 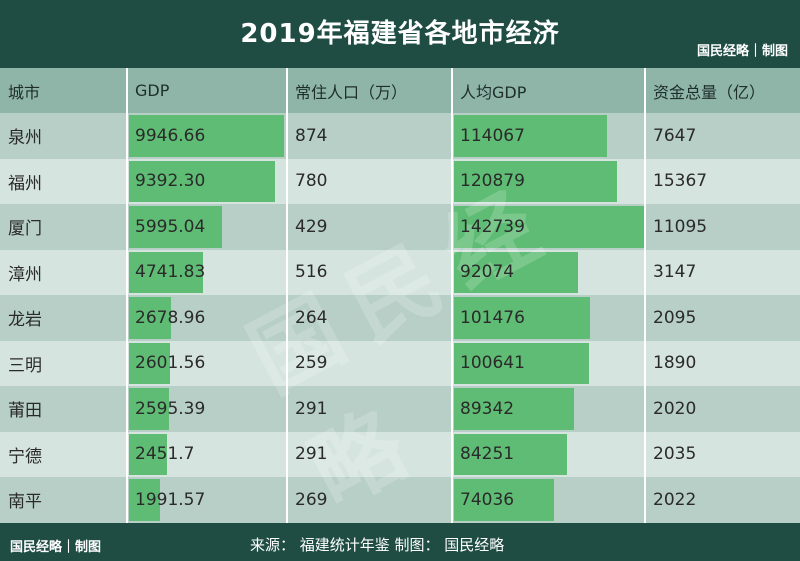 What do you see at coordinates (369, 318) in the screenshot?
I see `cell-population: 264` at bounding box center [369, 318].